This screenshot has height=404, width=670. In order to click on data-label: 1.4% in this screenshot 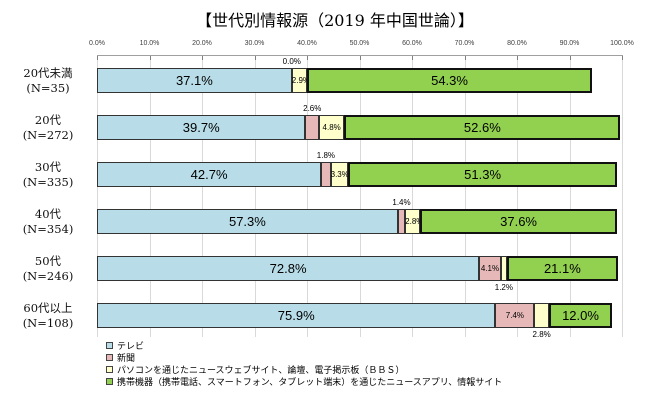, I will do `click(401, 202)`.